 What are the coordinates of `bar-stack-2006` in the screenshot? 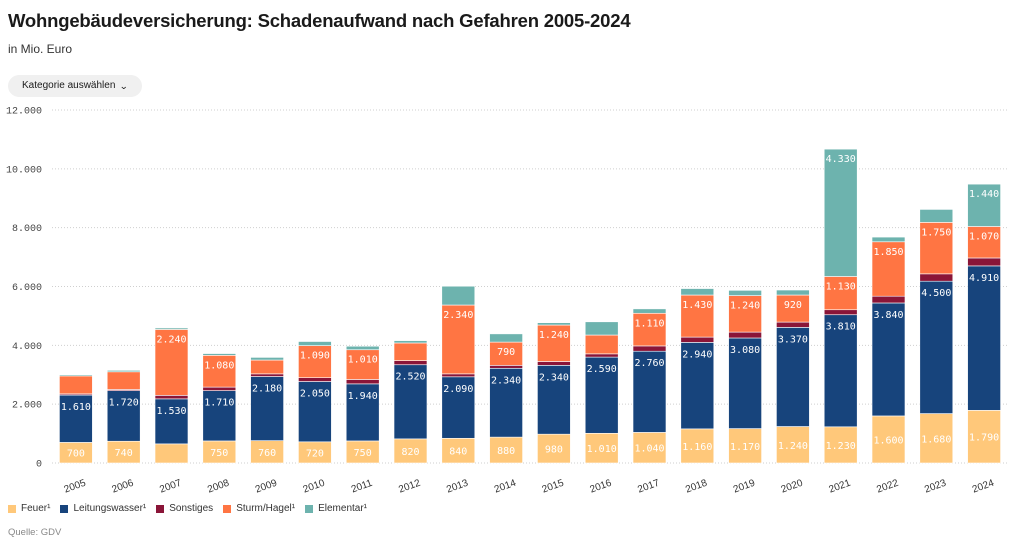 It's located at (123, 417).